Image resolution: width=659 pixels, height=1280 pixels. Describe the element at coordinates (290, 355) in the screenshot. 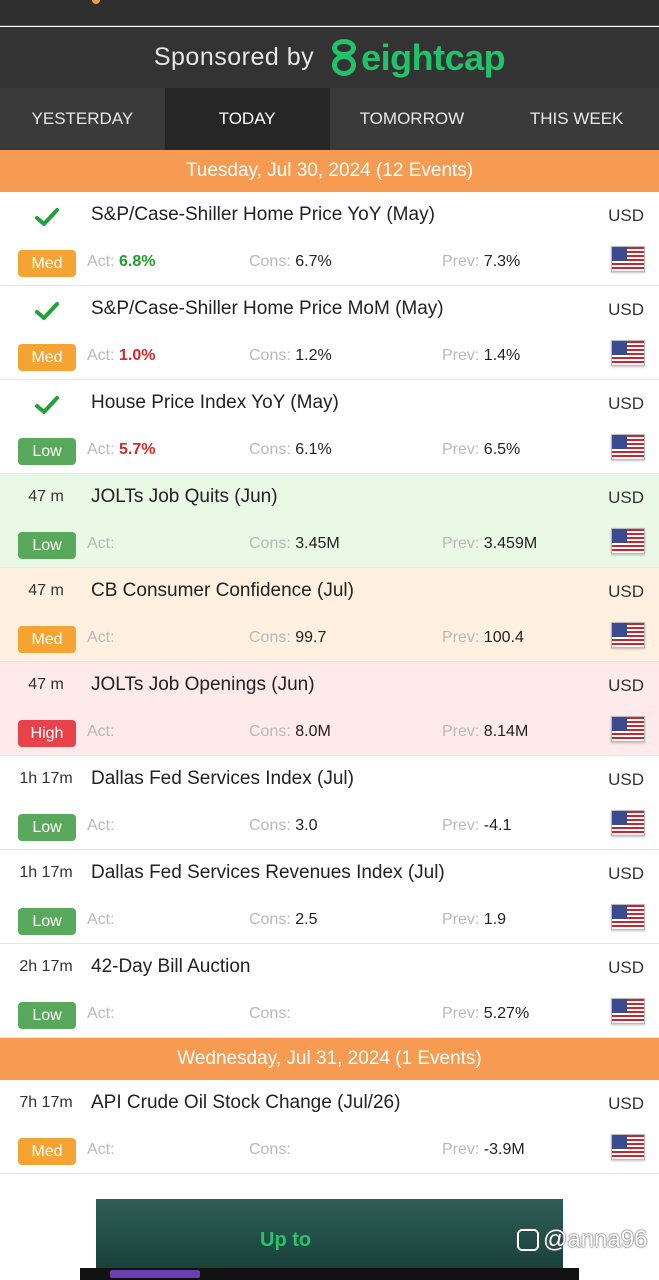

I see `consensus-value: Cons: 1.2%` at that location.